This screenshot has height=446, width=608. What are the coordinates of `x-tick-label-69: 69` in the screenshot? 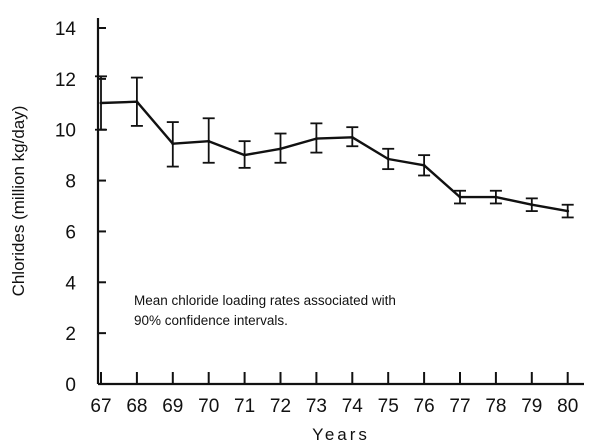 It's located at (172, 406).